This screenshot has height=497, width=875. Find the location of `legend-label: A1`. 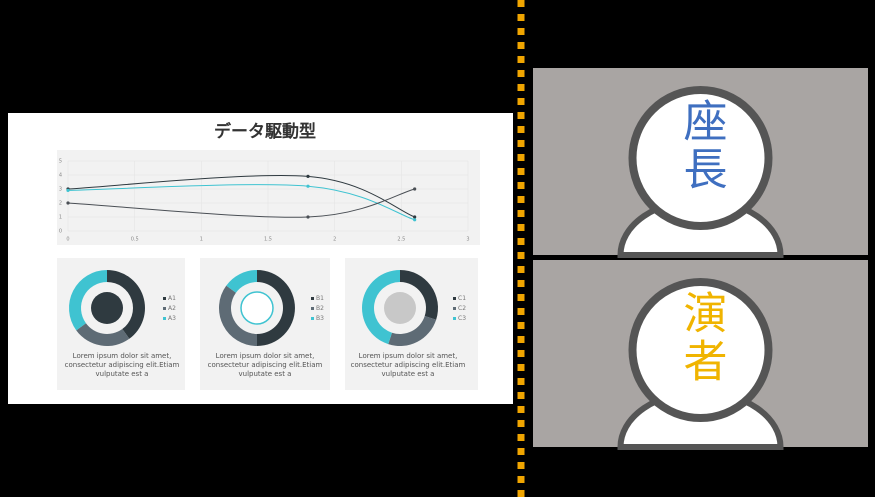

legend-label: A1 is located at coordinates (172, 298).